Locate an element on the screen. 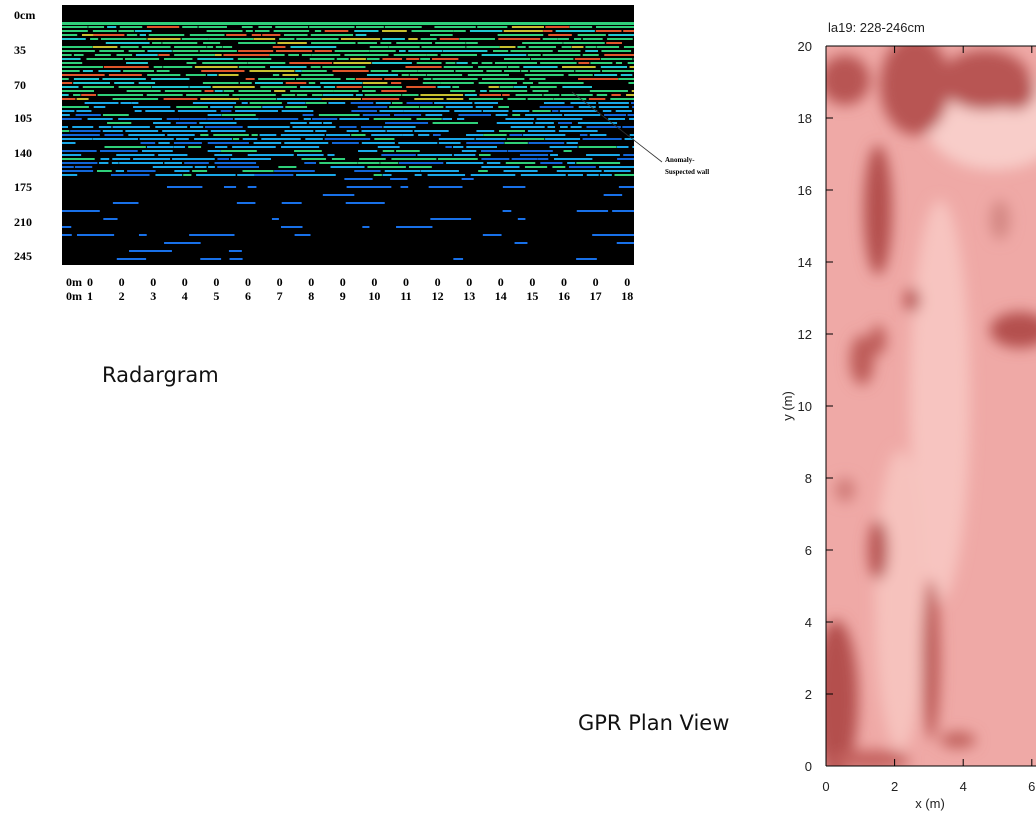 The height and width of the screenshot is (813, 1036). y-tick-label: 0 is located at coordinates (808, 766).